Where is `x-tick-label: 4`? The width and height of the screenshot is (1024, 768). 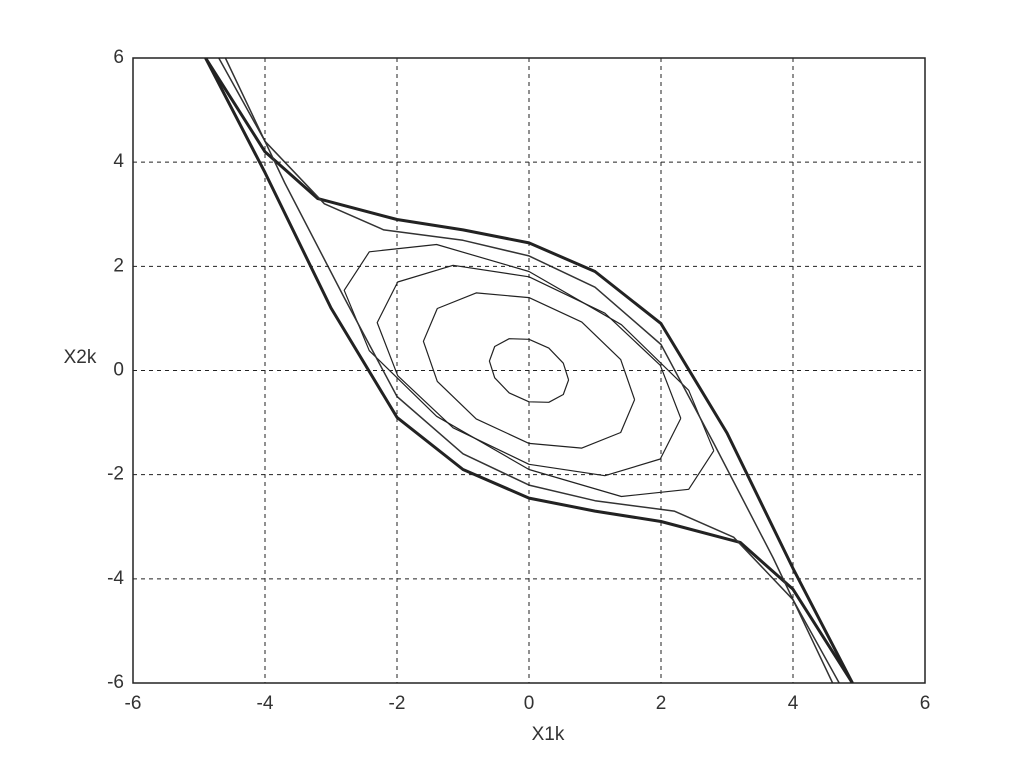
x-tick-label: 4 is located at coordinates (793, 703).